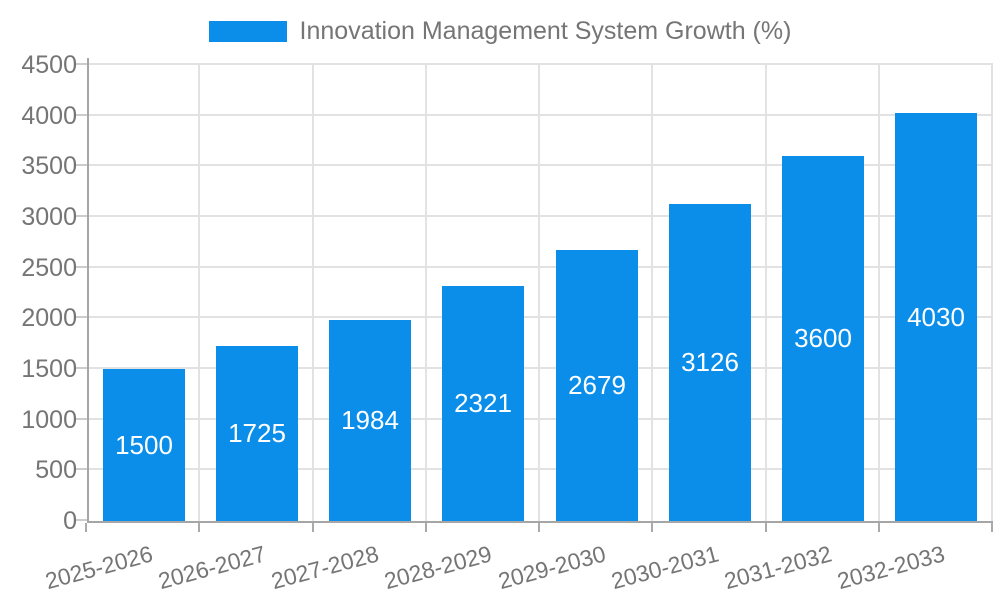 The image size is (1000, 600). Describe the element at coordinates (49, 166) in the screenshot. I see `y-axis-tick-label: 3500` at that location.